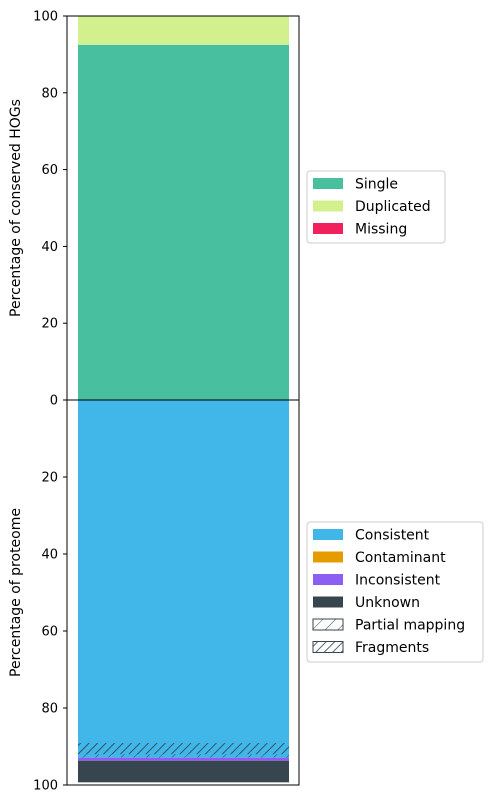 This screenshot has height=803, width=492. What do you see at coordinates (328, 206) in the screenshot?
I see `legend-swatch-duplicated` at bounding box center [328, 206].